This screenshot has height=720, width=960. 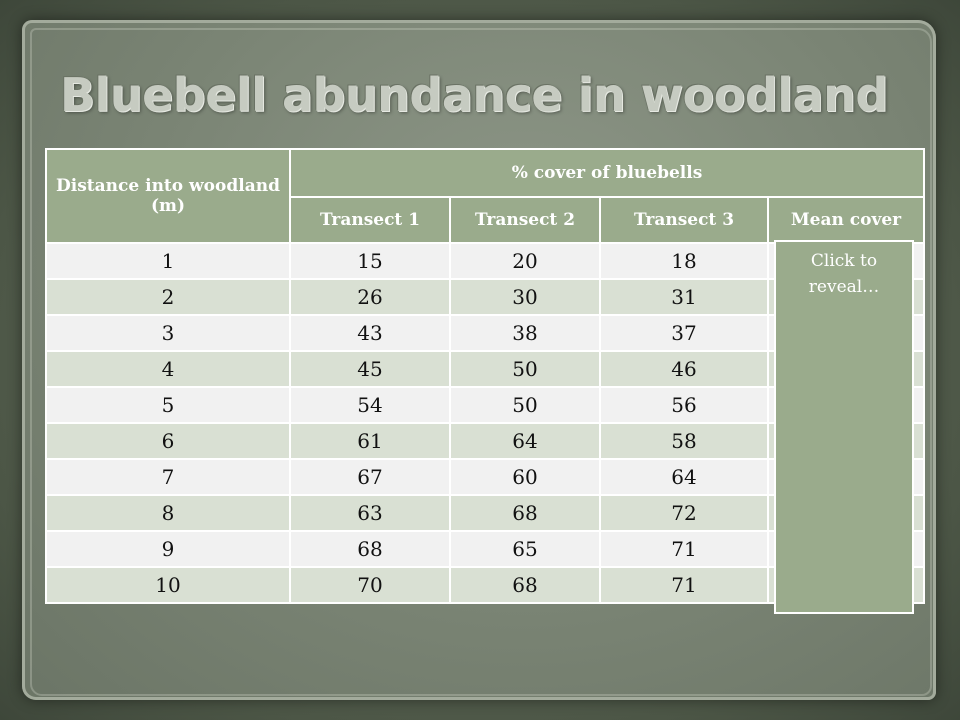 I want to click on transect-2-cell: 30, so click(x=525, y=297).